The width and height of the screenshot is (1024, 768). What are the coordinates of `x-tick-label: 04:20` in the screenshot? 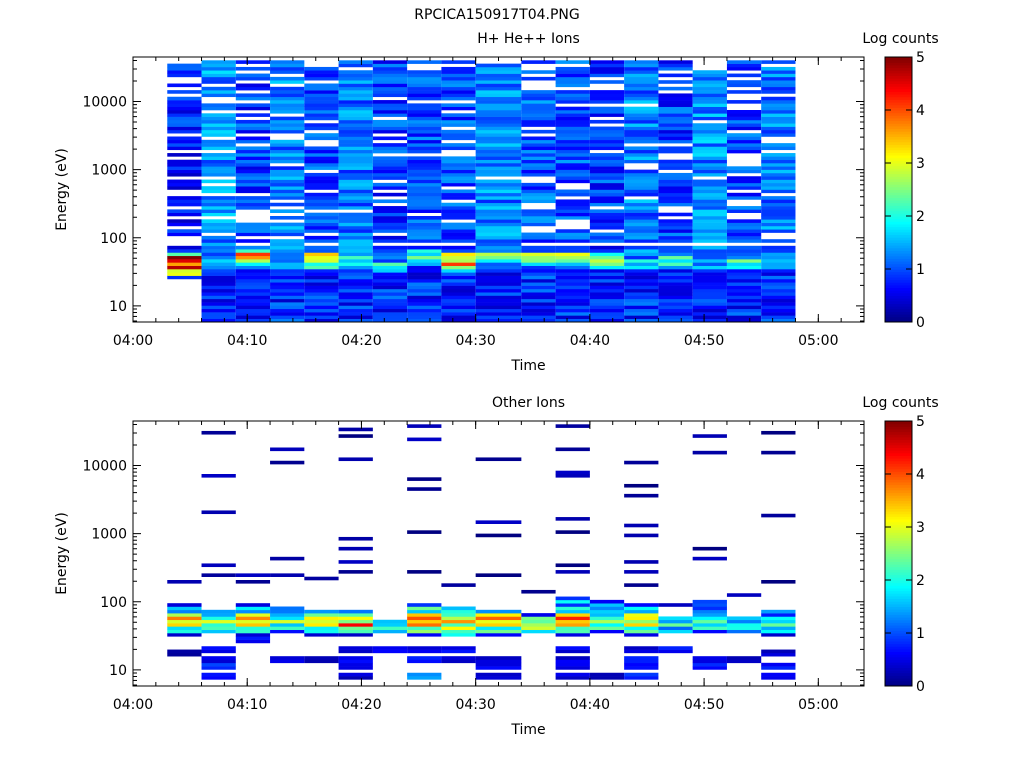 It's located at (361, 705).